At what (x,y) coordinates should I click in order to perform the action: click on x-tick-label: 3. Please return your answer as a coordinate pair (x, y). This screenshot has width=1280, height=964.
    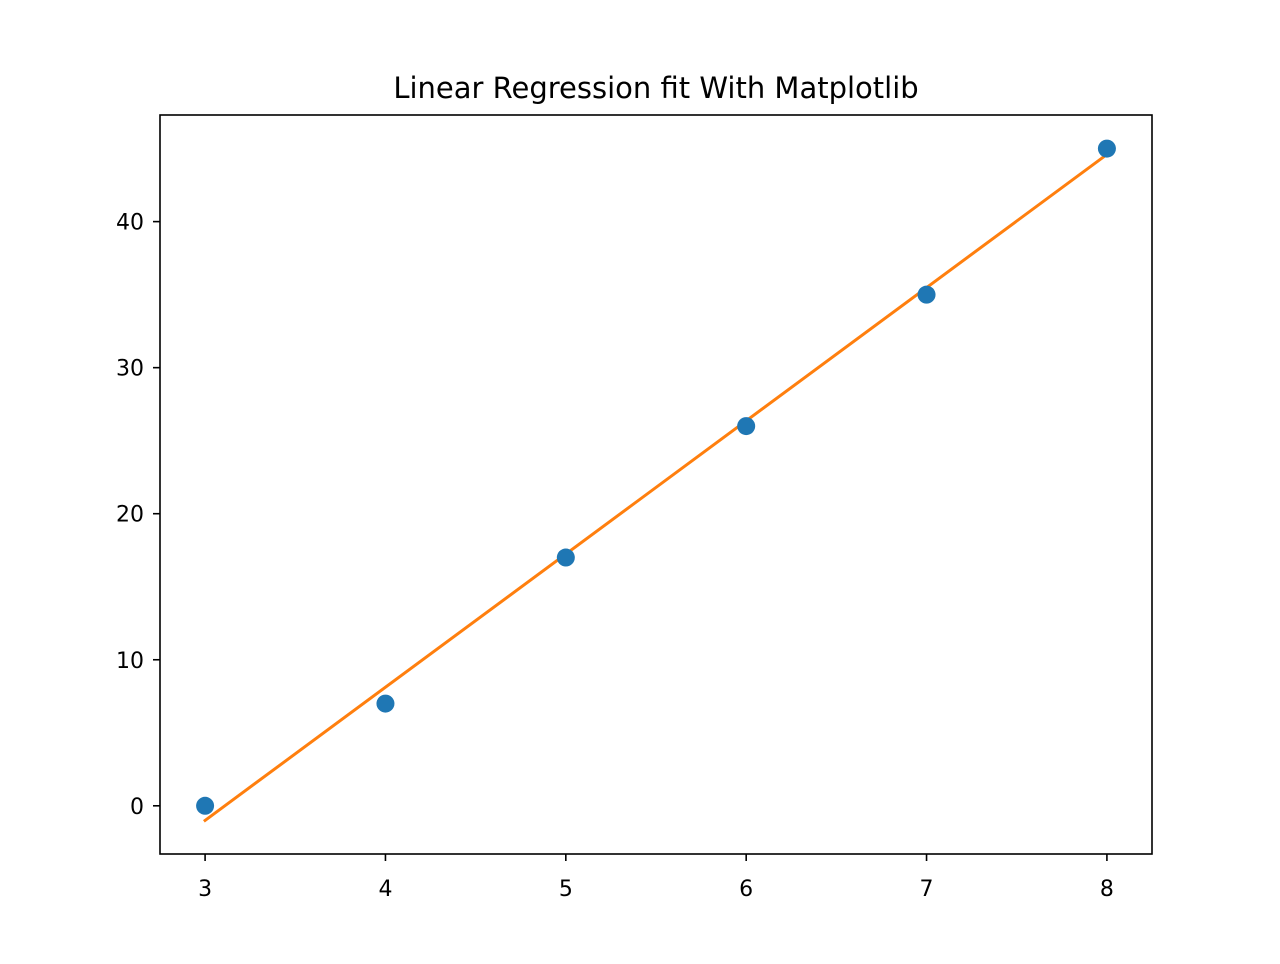
    Looking at the image, I should click on (205, 889).